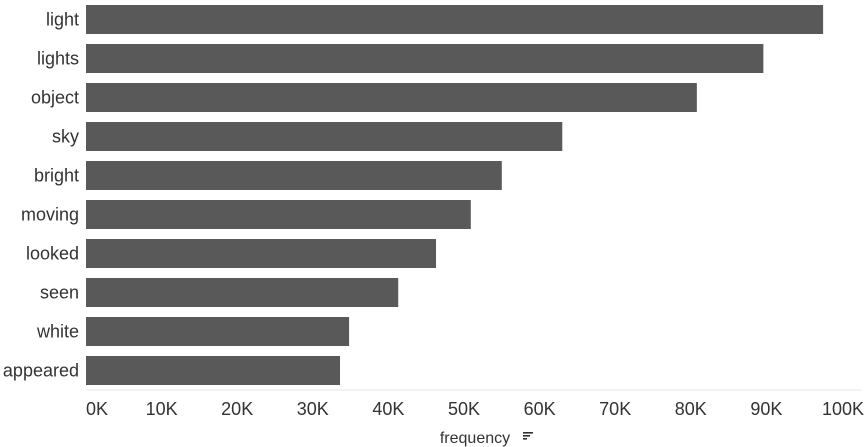 Image resolution: width=866 pixels, height=447 pixels. Describe the element at coordinates (50, 215) in the screenshot. I see `category-label-moving: moving` at that location.